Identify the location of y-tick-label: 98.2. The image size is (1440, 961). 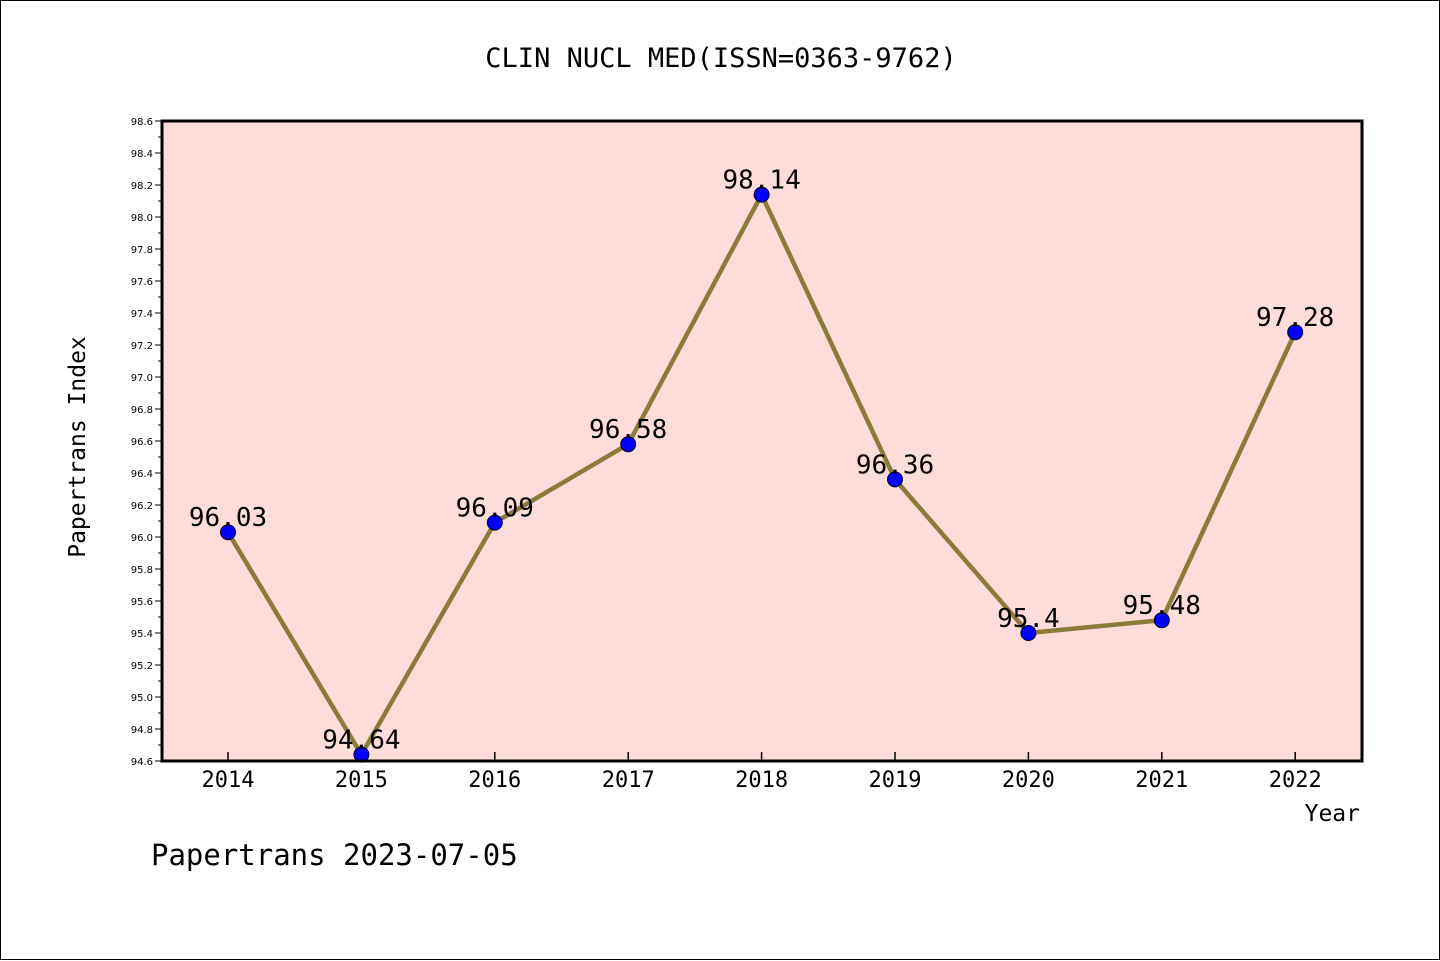
(142, 186).